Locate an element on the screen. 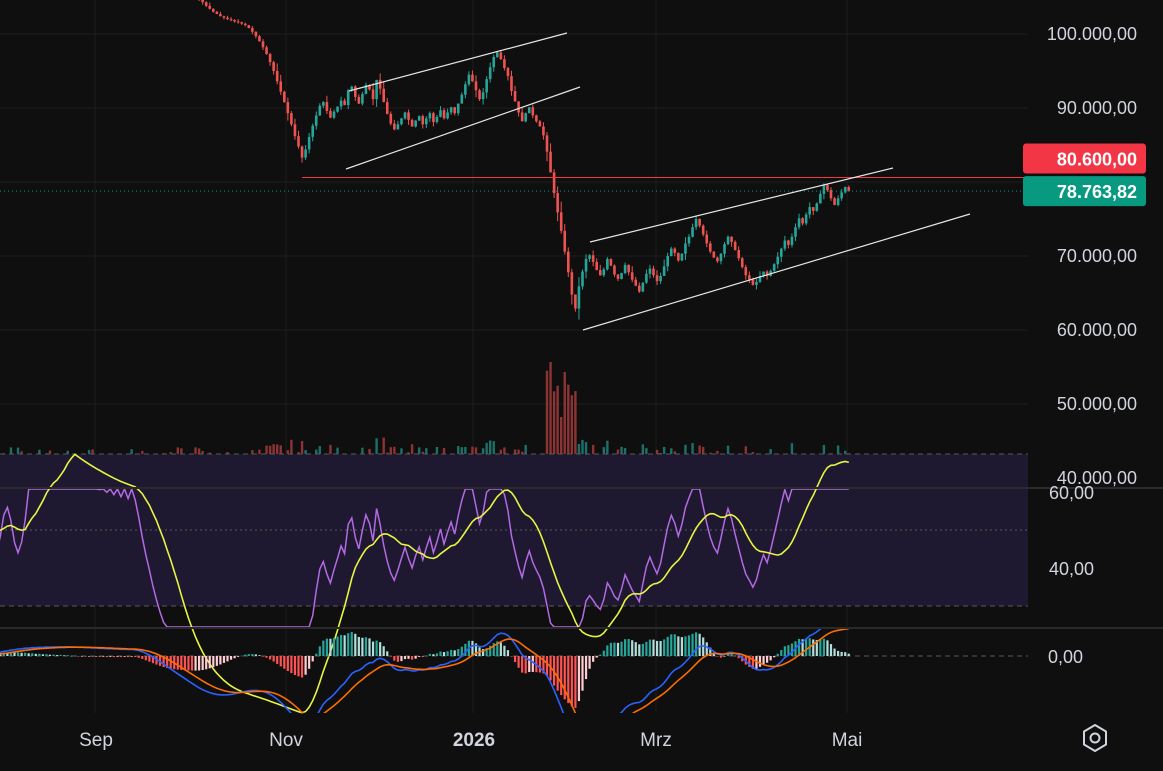  pane-separator is located at coordinates (581, 488).